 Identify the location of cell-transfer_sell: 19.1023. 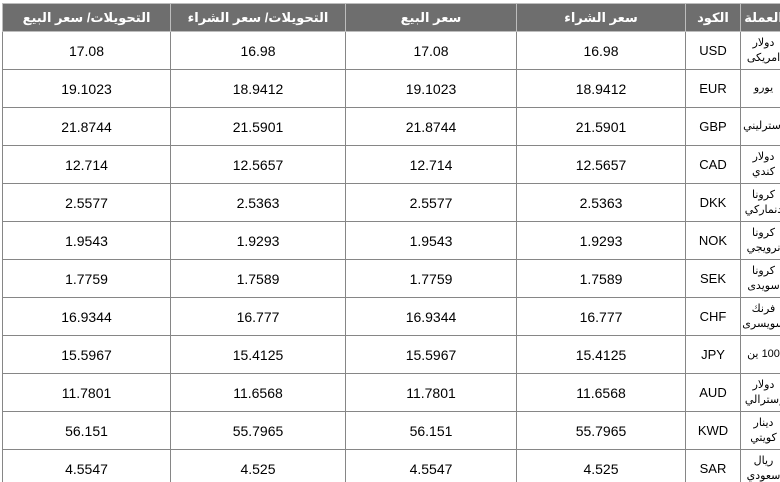
(86, 88).